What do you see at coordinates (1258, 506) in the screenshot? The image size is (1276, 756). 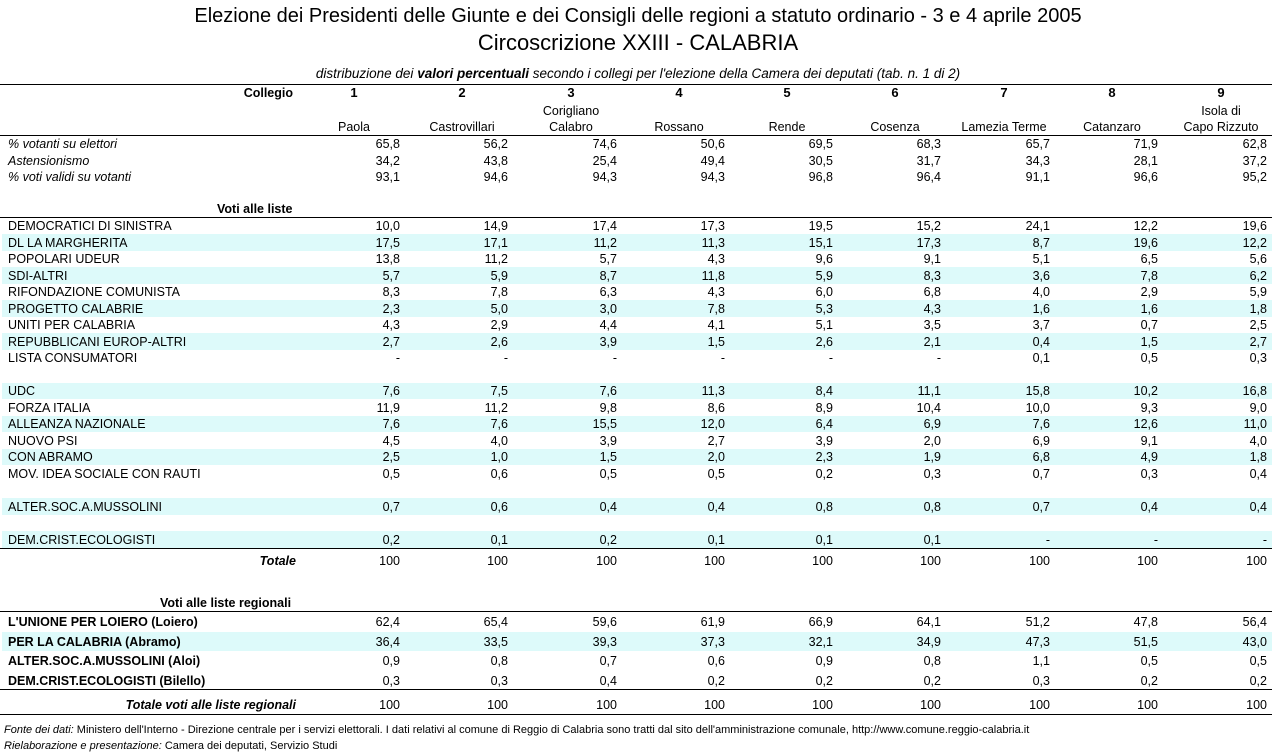 I see `cell: 0,4` at bounding box center [1258, 506].